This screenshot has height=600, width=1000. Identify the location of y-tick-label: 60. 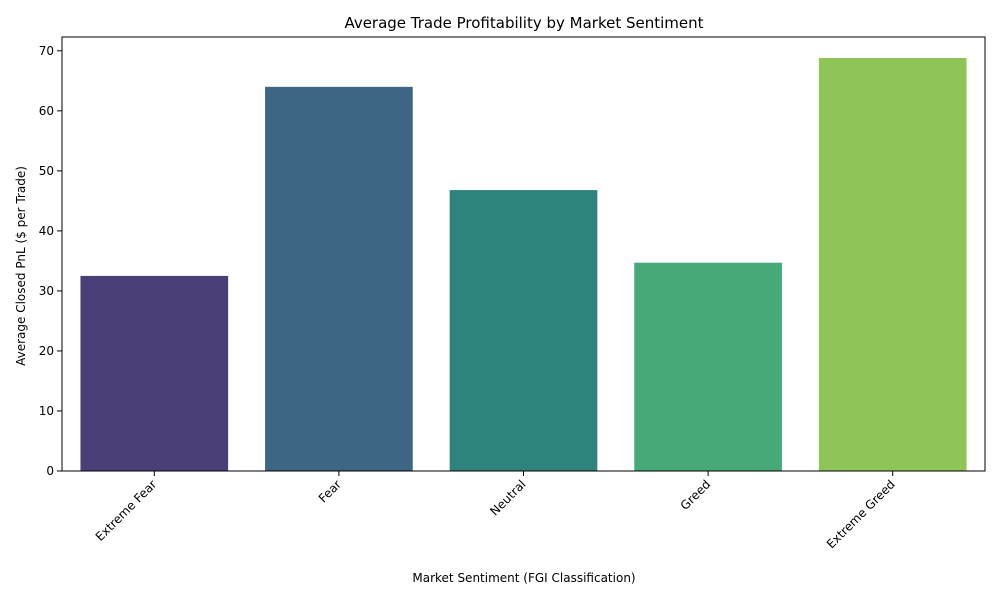
(46, 111).